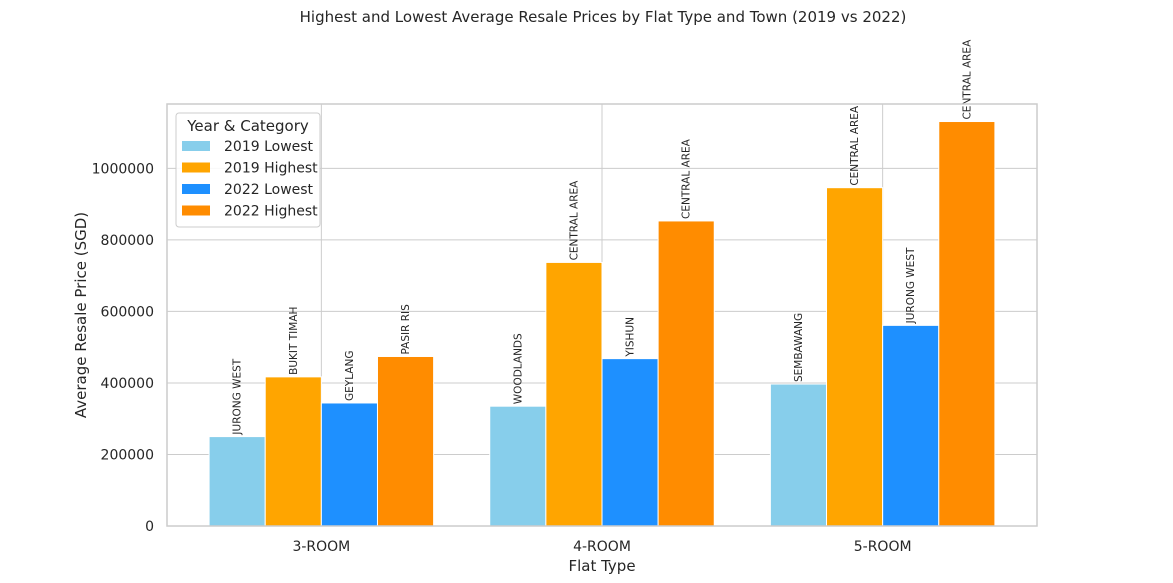  Describe the element at coordinates (350, 376) in the screenshot. I see `bar-label: GEYLANG` at that location.